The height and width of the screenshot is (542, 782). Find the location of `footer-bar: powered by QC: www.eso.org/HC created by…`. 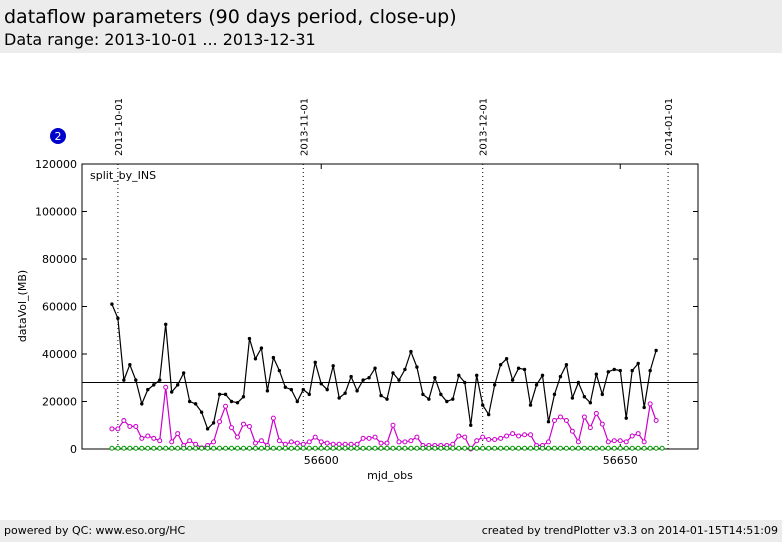

footer-bar: powered by QC: www.eso.org/HC created by… is located at coordinates (391, 531).